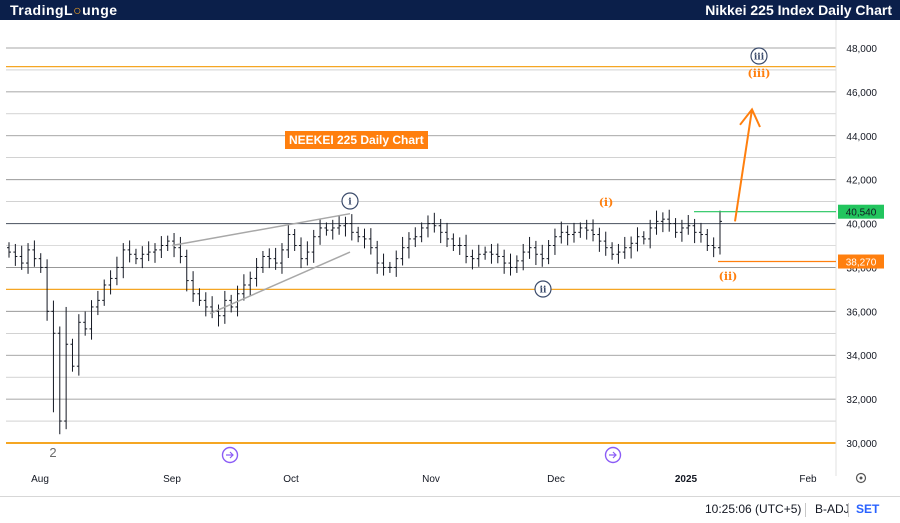 The height and width of the screenshot is (523, 900). Describe the element at coordinates (280, 283) in the screenshot. I see `wedge-lower-line` at that location.